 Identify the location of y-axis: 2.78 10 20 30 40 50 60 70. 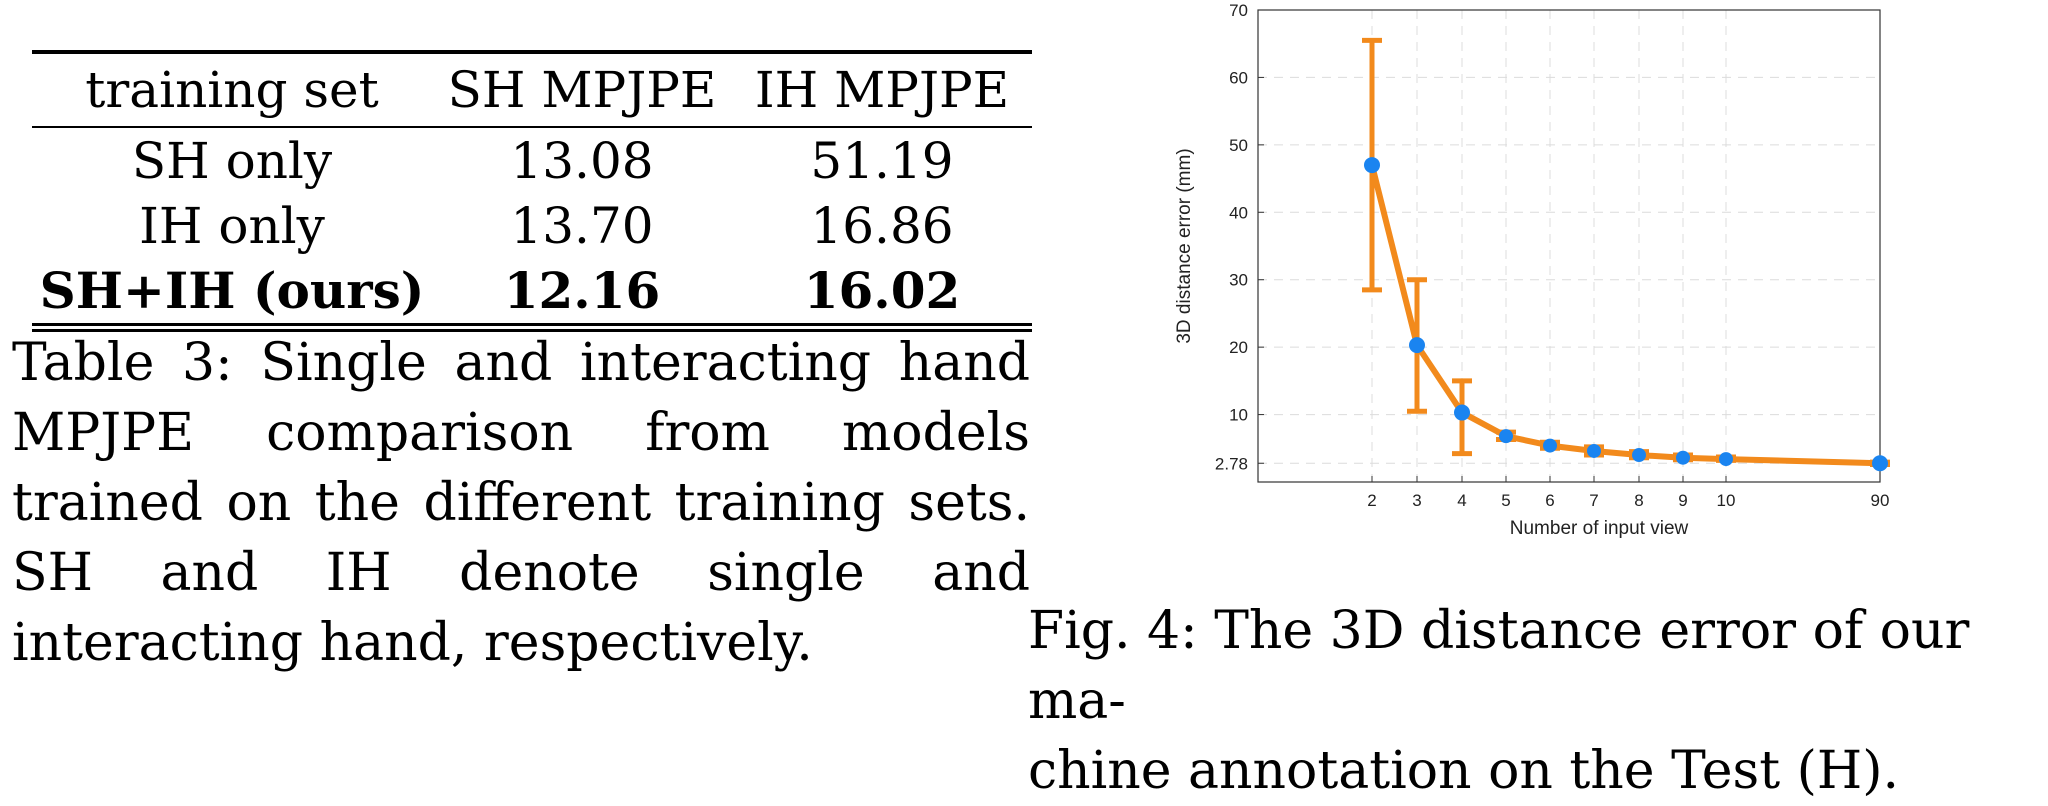
(1239, 237).